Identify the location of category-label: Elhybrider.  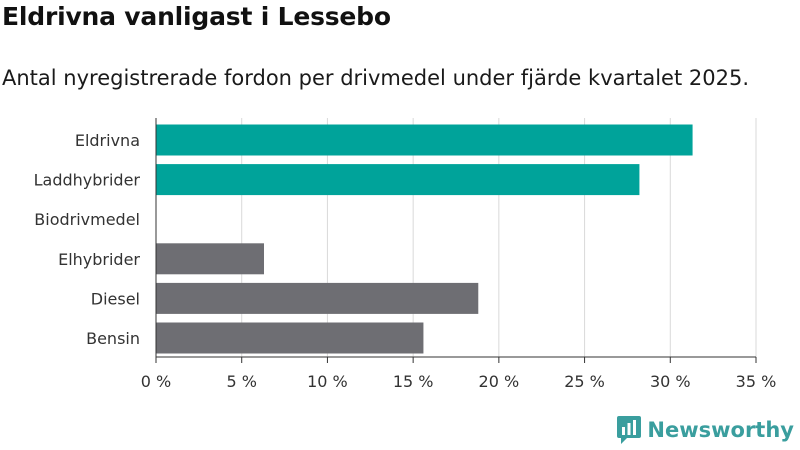
(99, 259).